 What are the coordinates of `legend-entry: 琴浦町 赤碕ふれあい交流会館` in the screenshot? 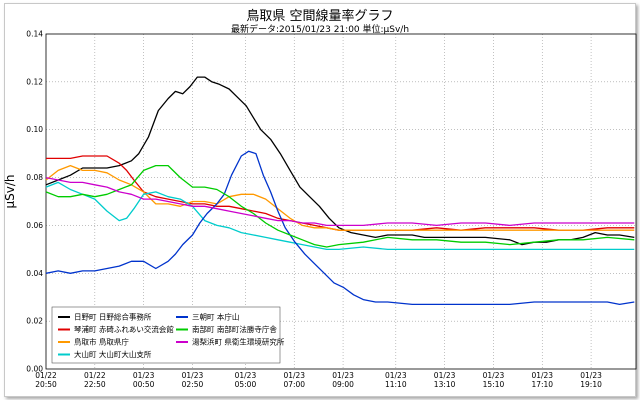 It's located at (124, 329).